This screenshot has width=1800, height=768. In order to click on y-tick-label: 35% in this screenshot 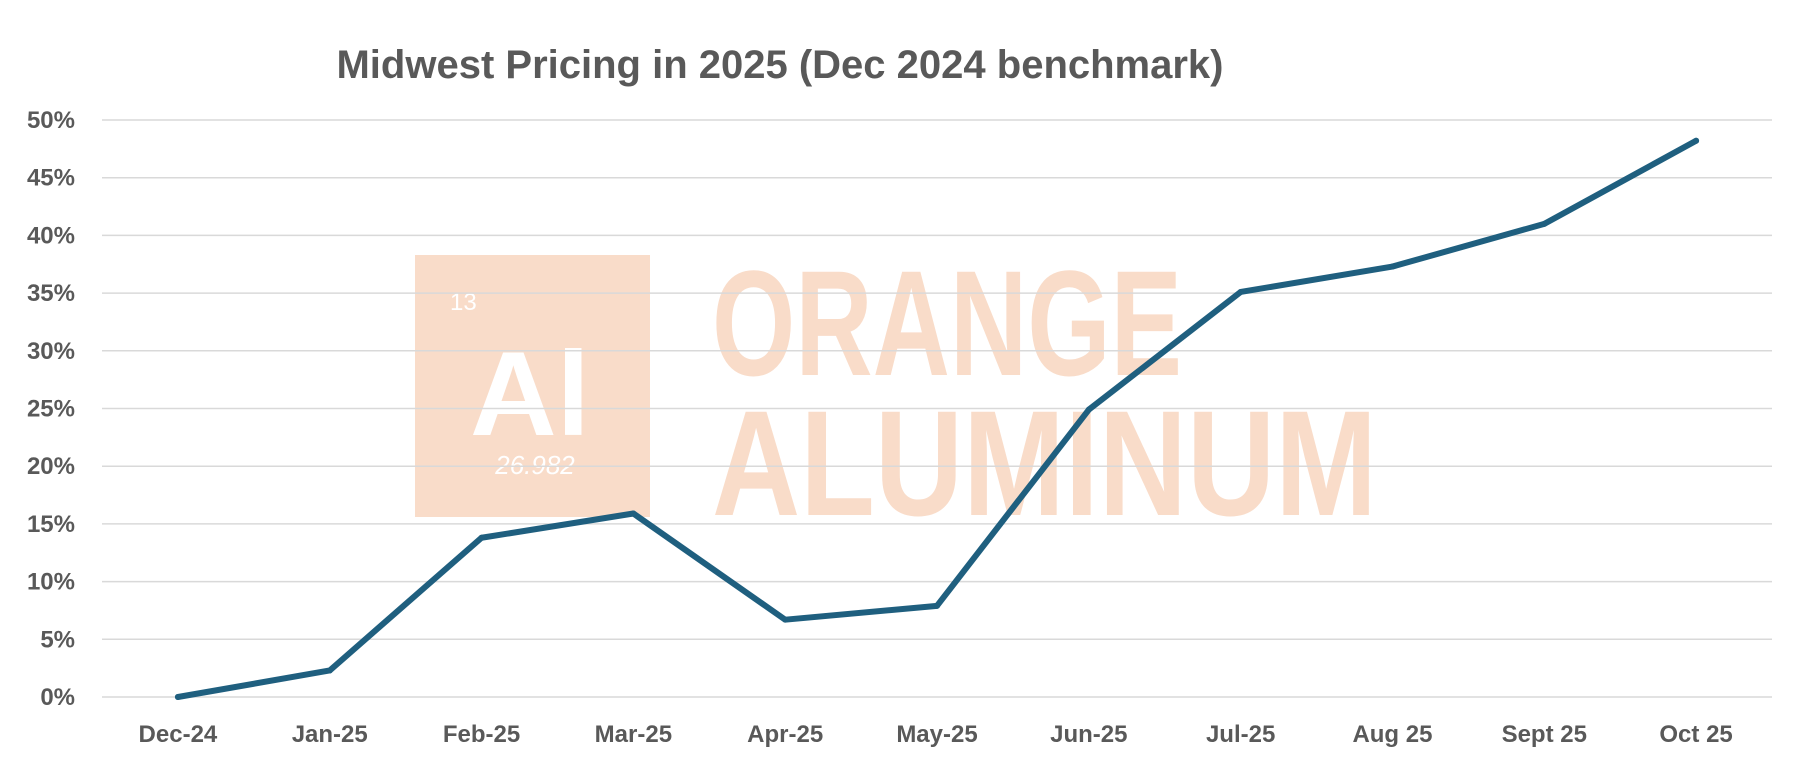, I will do `click(51, 293)`.